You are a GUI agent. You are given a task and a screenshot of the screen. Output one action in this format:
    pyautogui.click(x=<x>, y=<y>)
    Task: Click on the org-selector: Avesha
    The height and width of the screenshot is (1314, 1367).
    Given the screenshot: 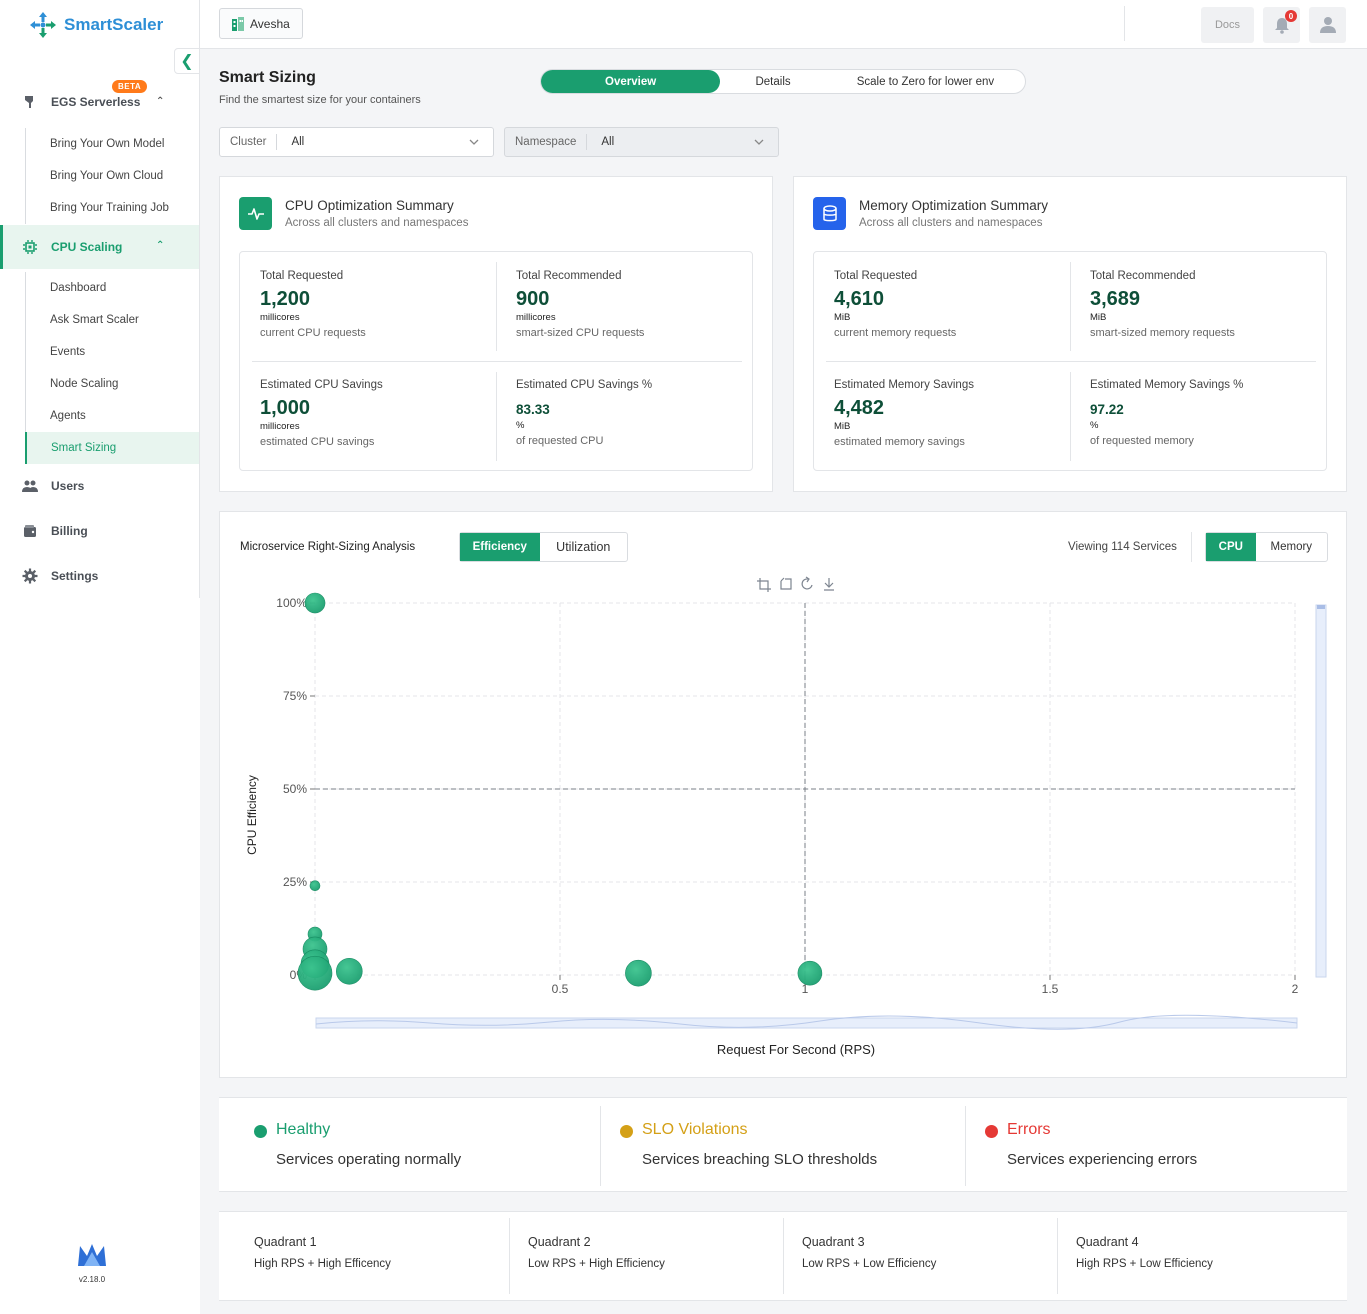 What is the action you would take?
    pyautogui.click(x=261, y=23)
    